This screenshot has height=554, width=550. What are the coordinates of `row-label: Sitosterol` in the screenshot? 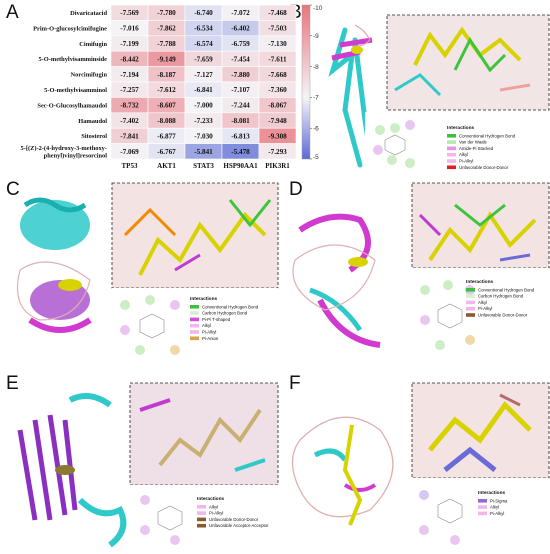 It's located at (94, 136).